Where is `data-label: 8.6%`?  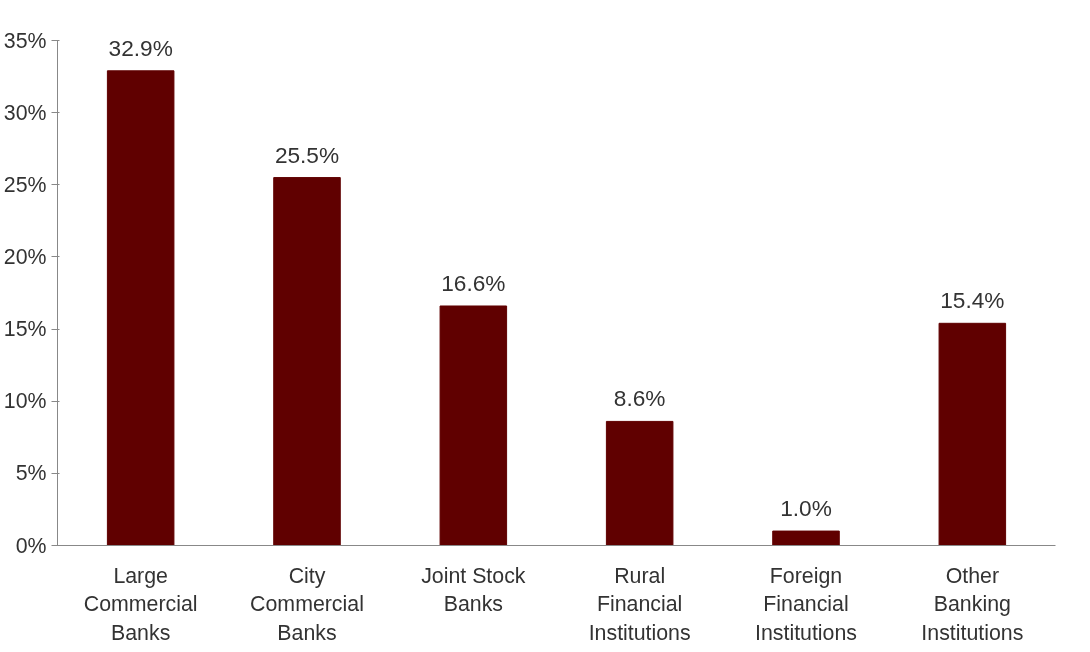 data-label: 8.6% is located at coordinates (639, 398).